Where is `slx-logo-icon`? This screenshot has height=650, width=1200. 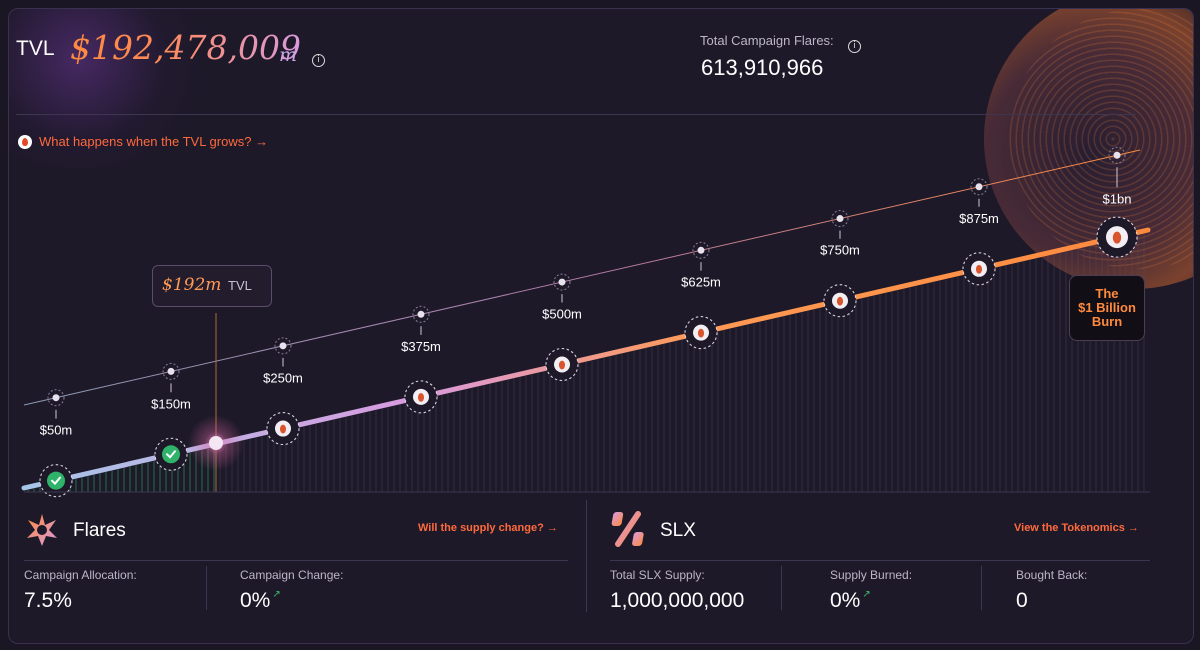
slx-logo-icon is located at coordinates (627, 529).